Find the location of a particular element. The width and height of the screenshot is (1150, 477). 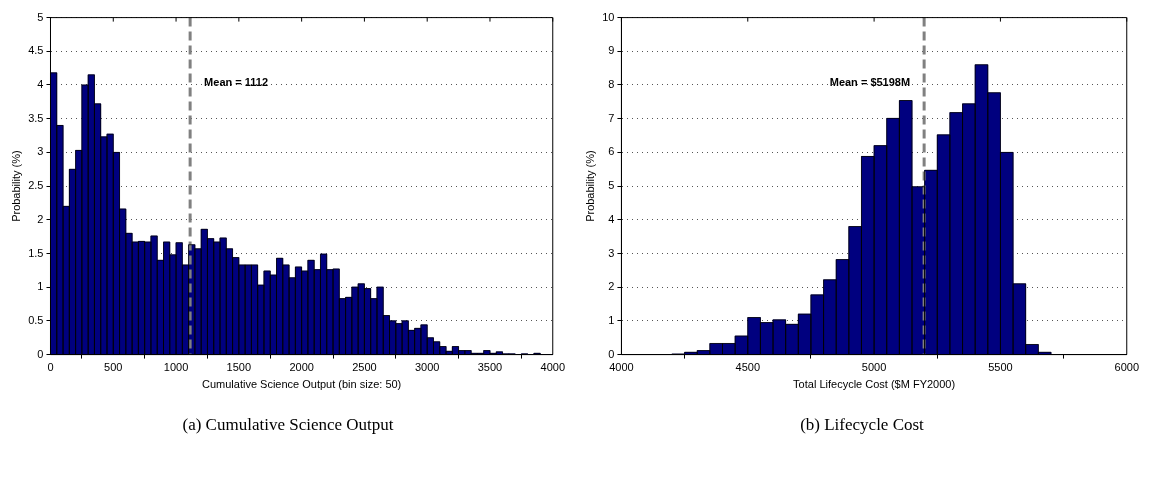

y-tick-label: 3.5 is located at coordinates (36, 117).